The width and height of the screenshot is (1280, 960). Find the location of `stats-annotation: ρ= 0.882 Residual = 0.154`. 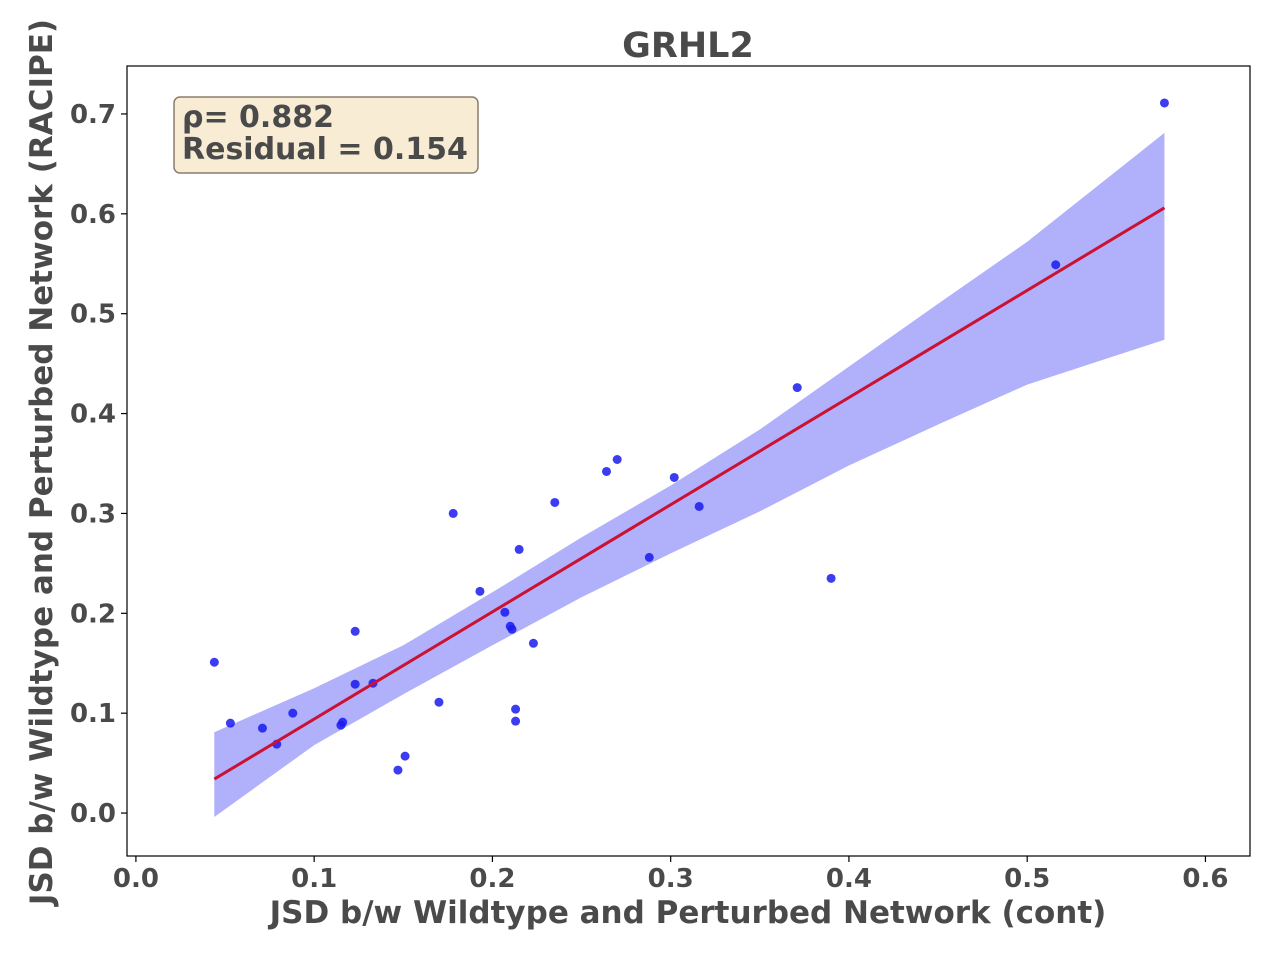

stats-annotation: ρ= 0.882 Residual = 0.154 is located at coordinates (326, 135).